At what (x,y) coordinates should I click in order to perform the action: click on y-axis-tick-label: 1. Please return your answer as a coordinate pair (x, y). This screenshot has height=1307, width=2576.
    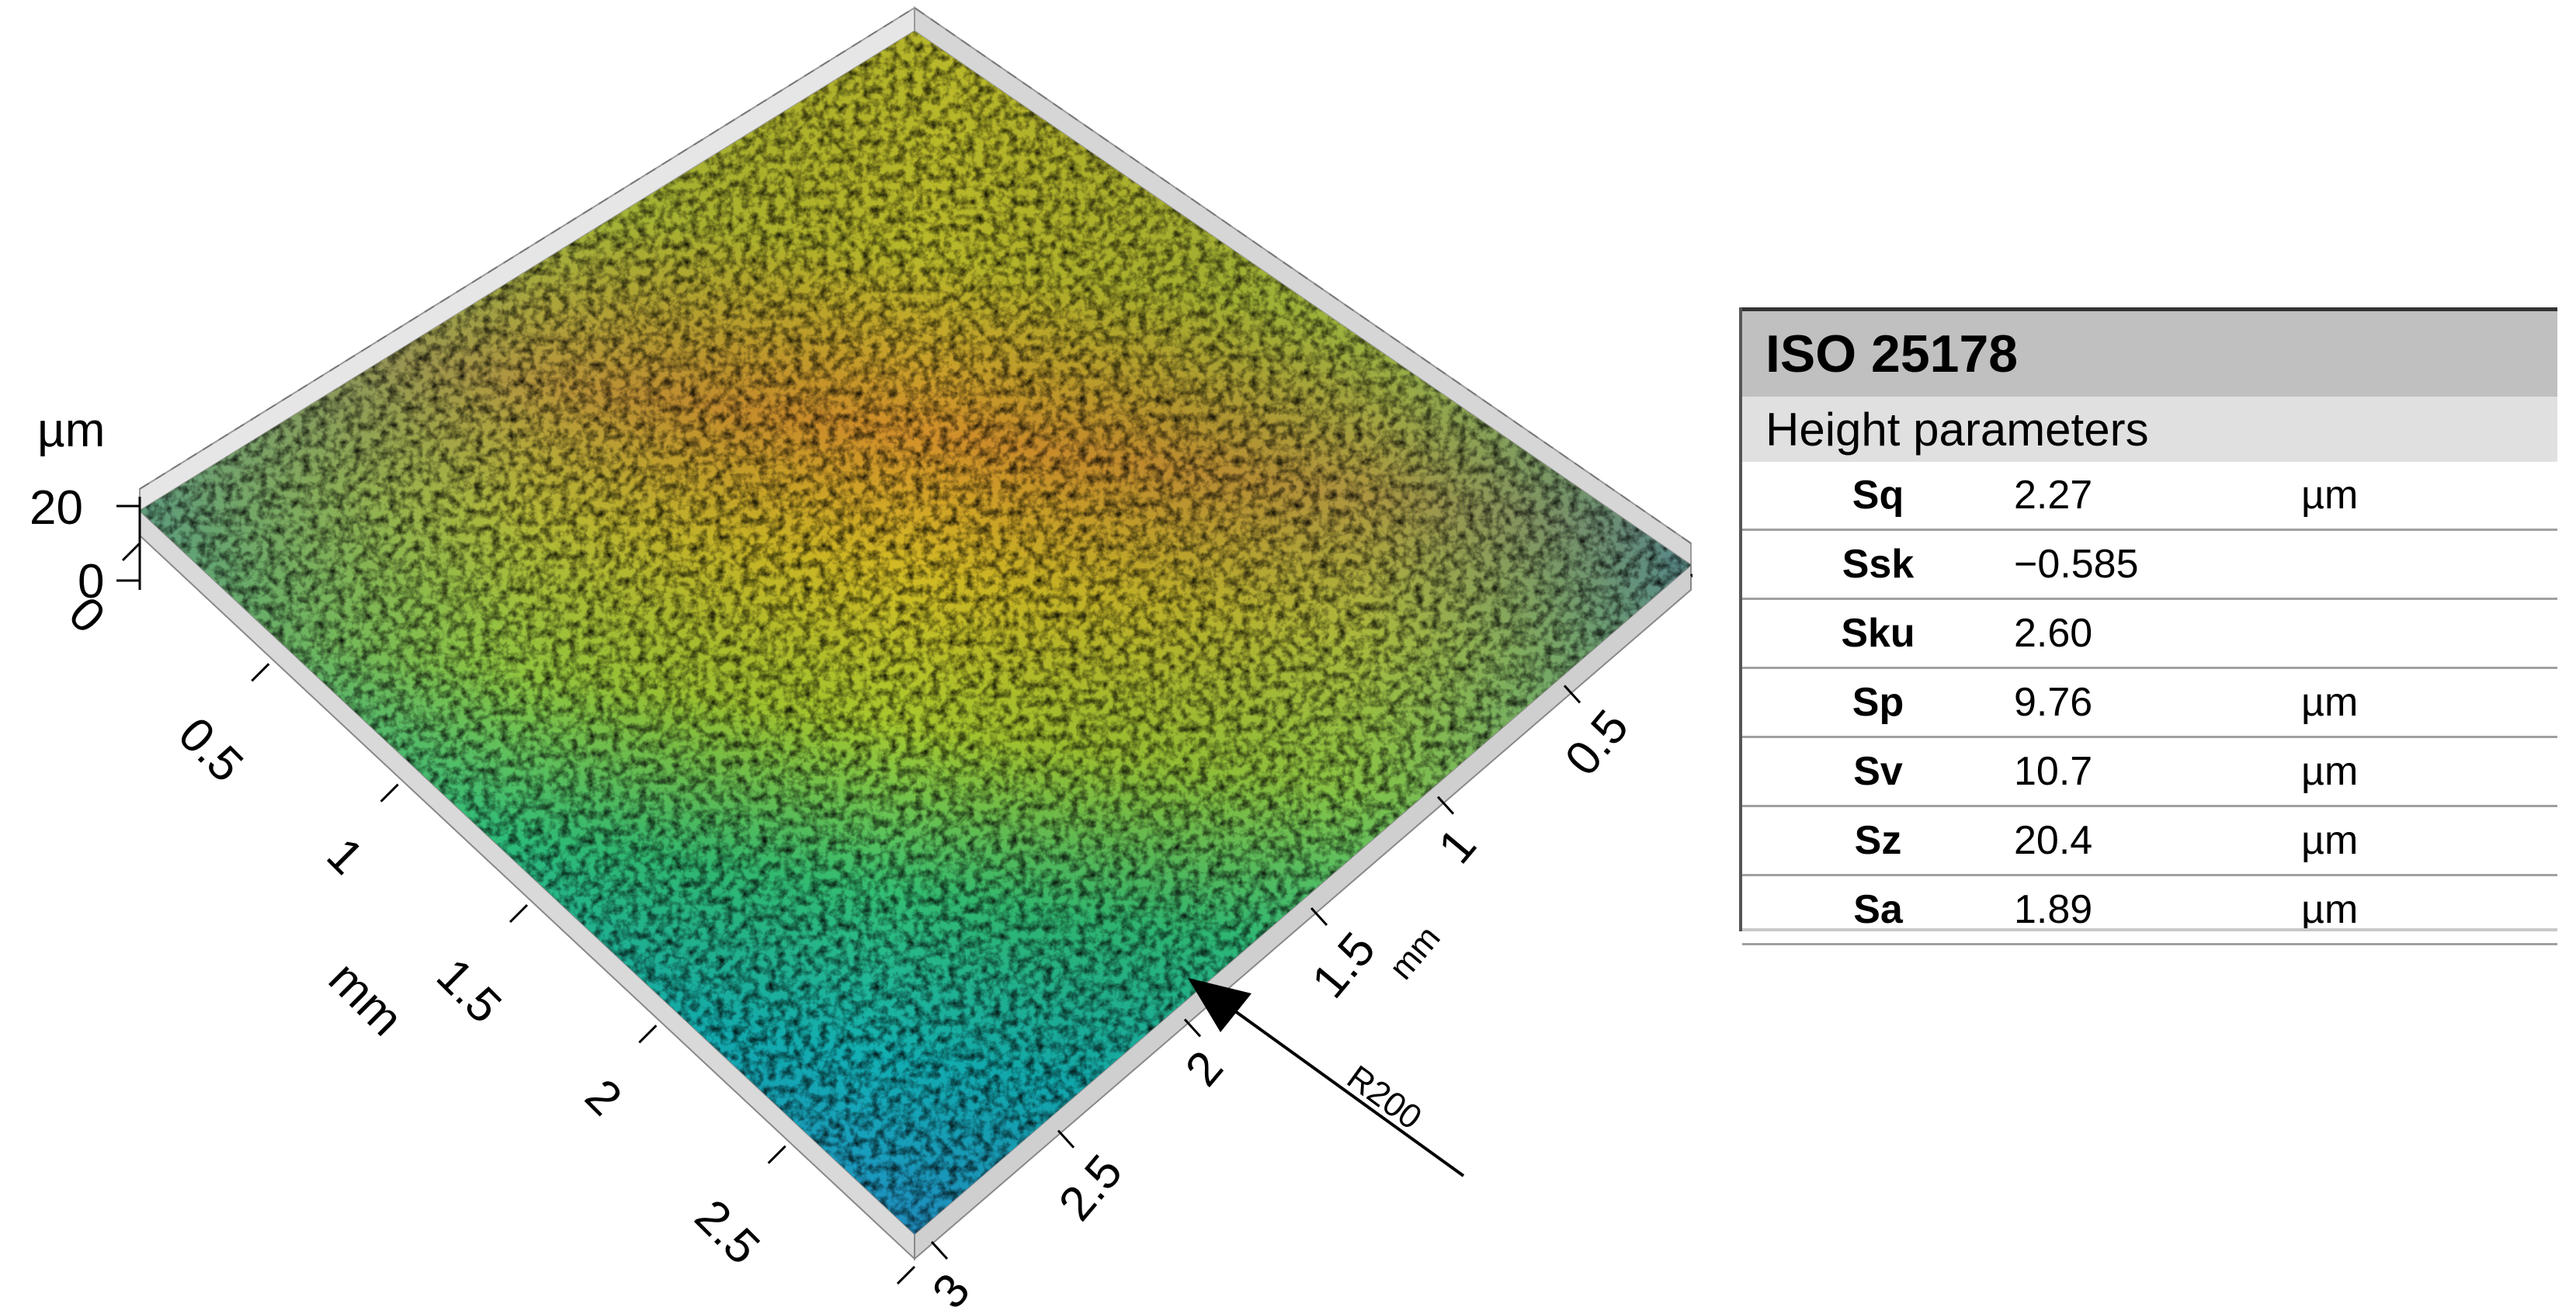
    Looking at the image, I should click on (1458, 846).